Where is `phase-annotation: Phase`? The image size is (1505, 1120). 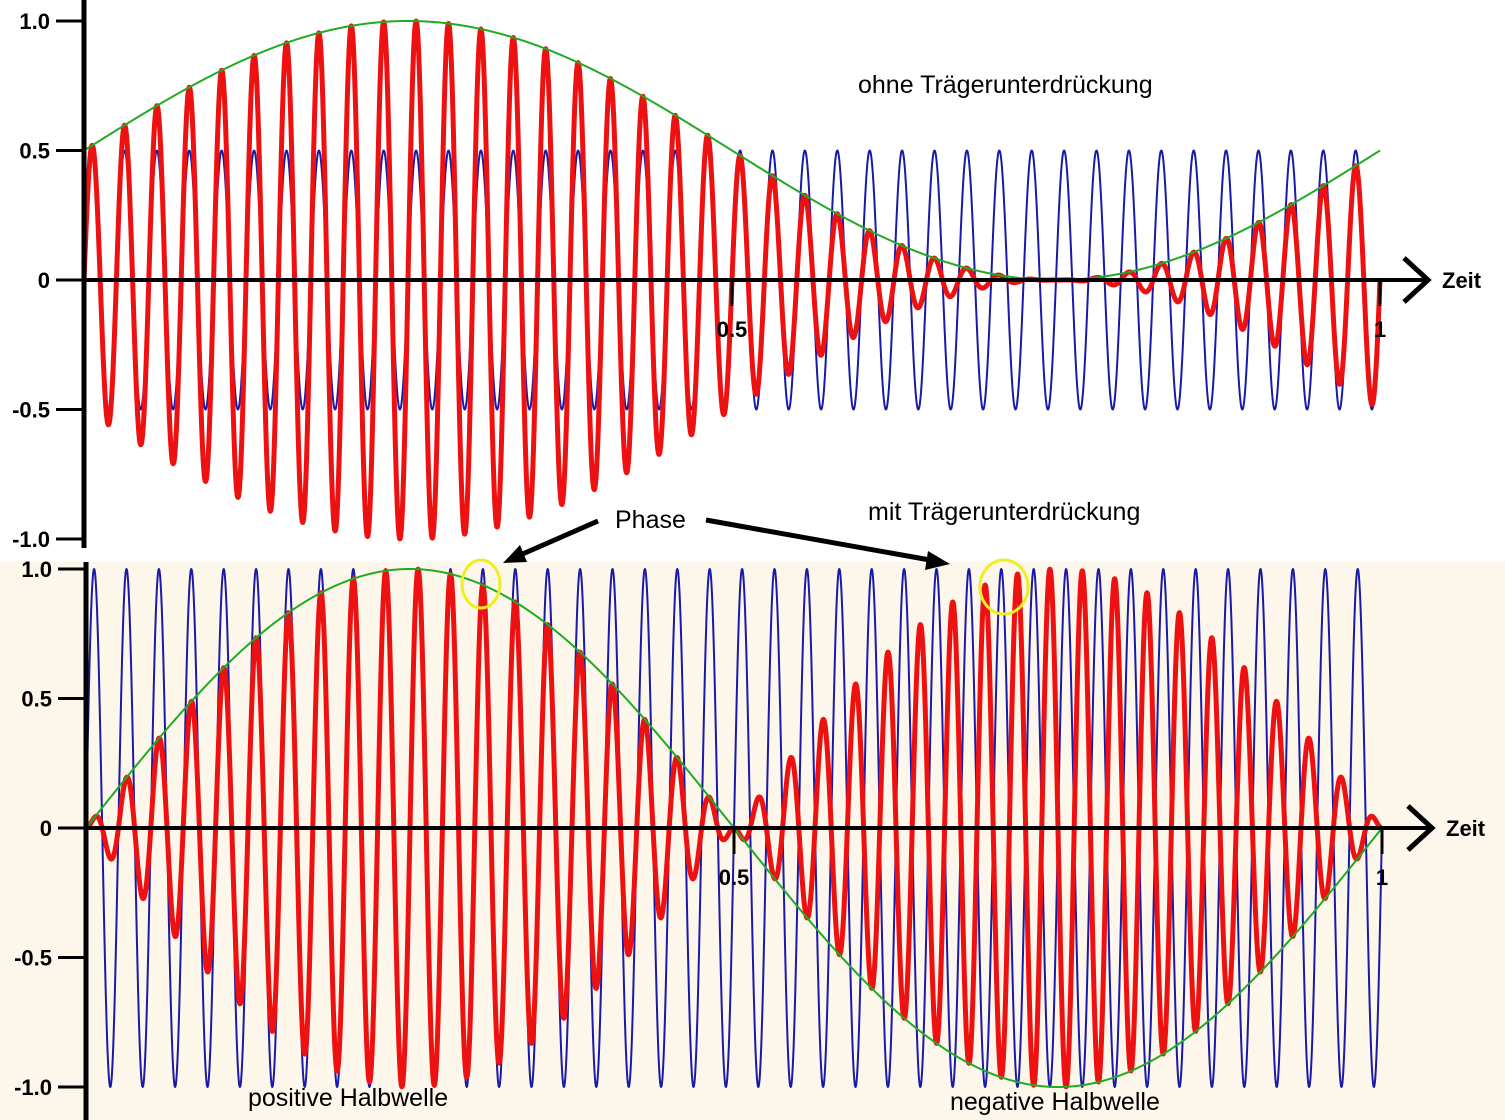
phase-annotation: Phase is located at coordinates (745, 561).